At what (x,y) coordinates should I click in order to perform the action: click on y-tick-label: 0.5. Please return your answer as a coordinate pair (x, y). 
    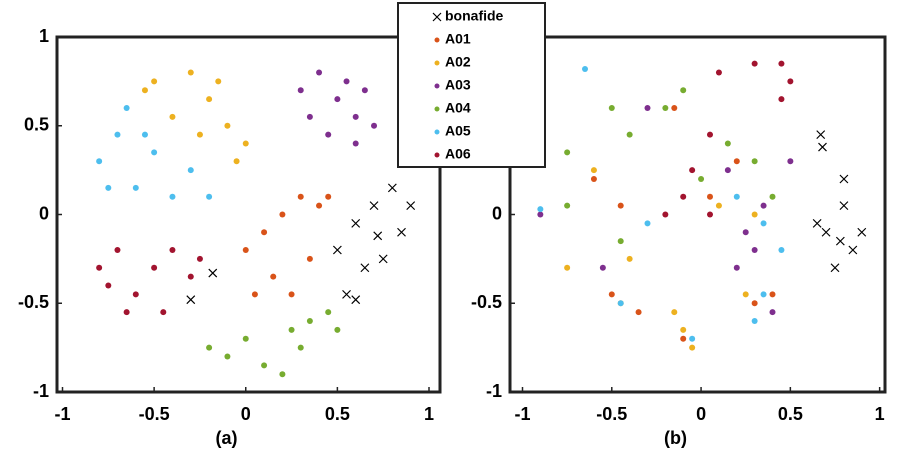
    Looking at the image, I should click on (36, 125).